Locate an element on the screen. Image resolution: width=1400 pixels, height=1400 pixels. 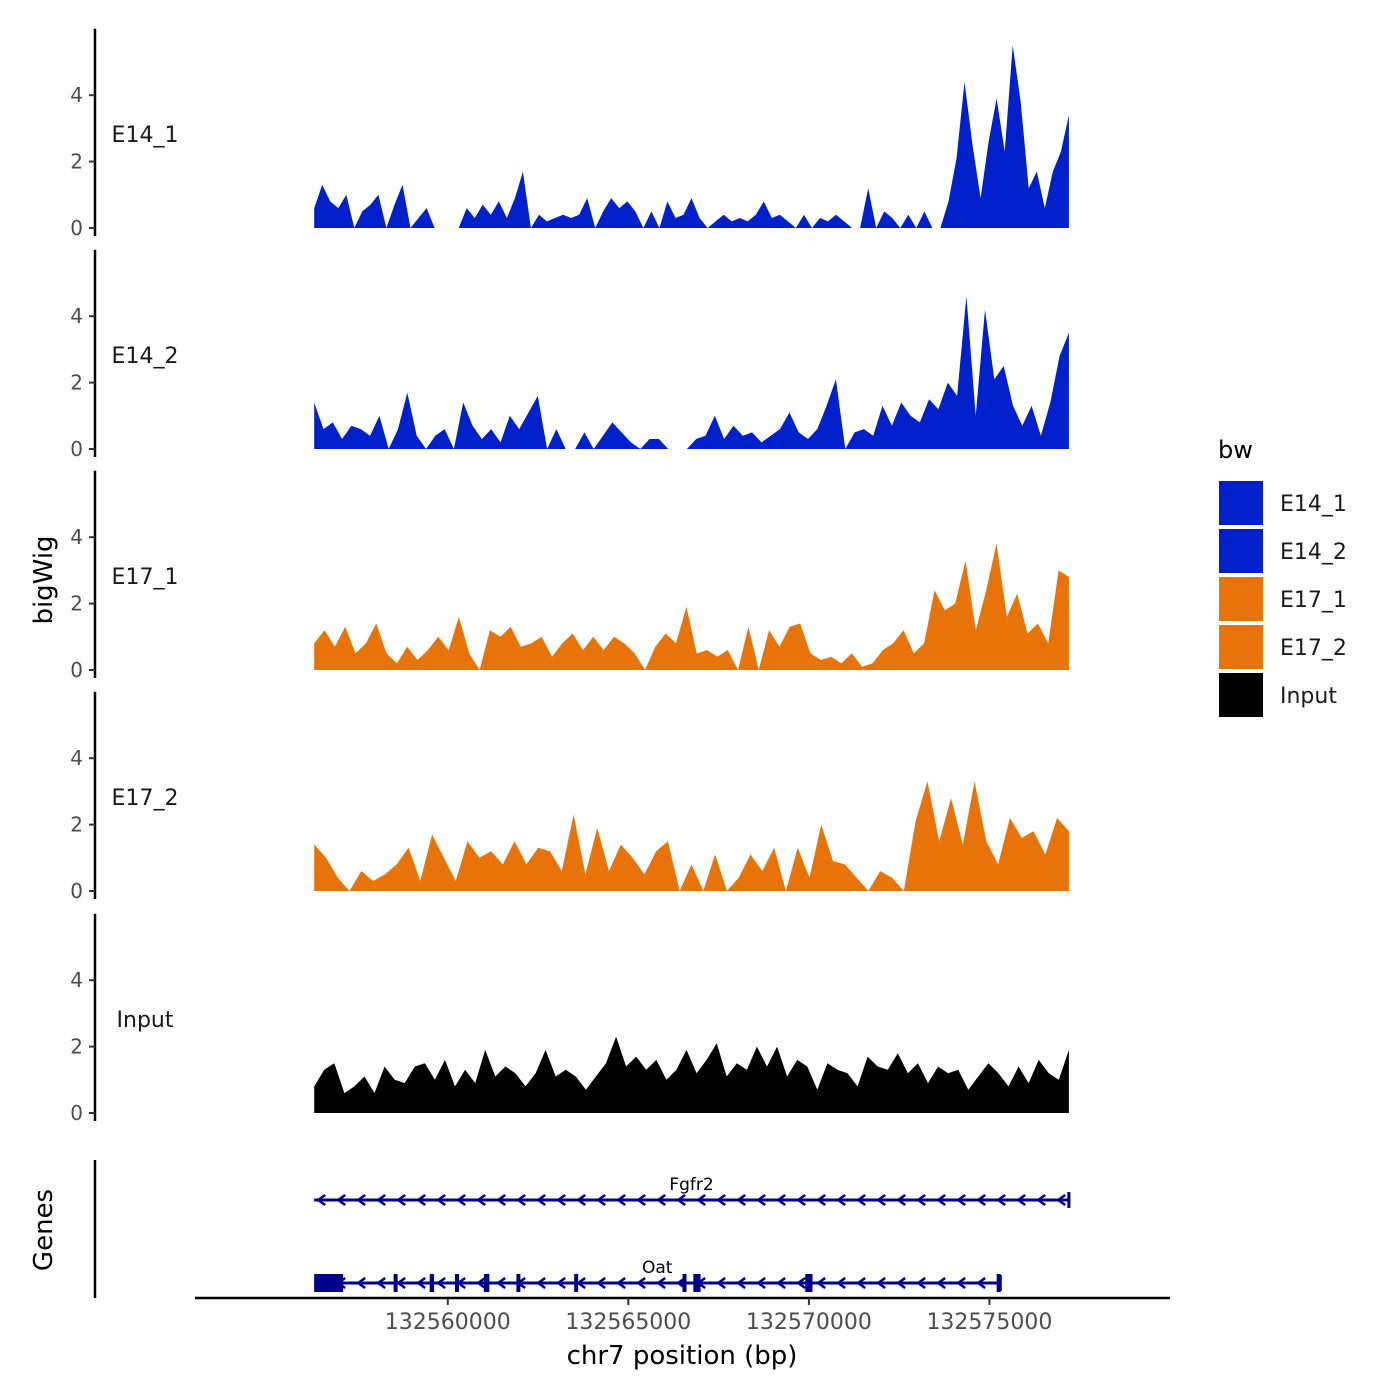
legend-label: E17_2 is located at coordinates (1313, 648).